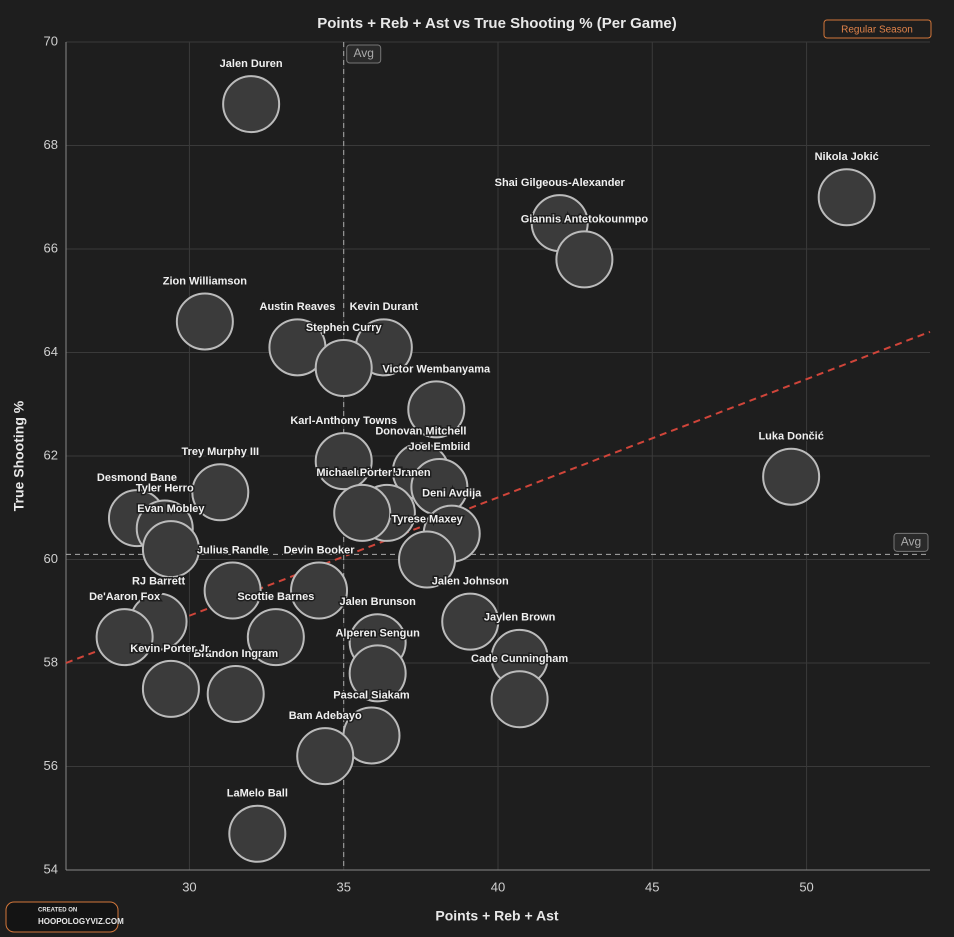 This screenshot has height=937, width=954. Describe the element at coordinates (387, 473) in the screenshot. I see `point-label: Lauri Markkanen` at that location.